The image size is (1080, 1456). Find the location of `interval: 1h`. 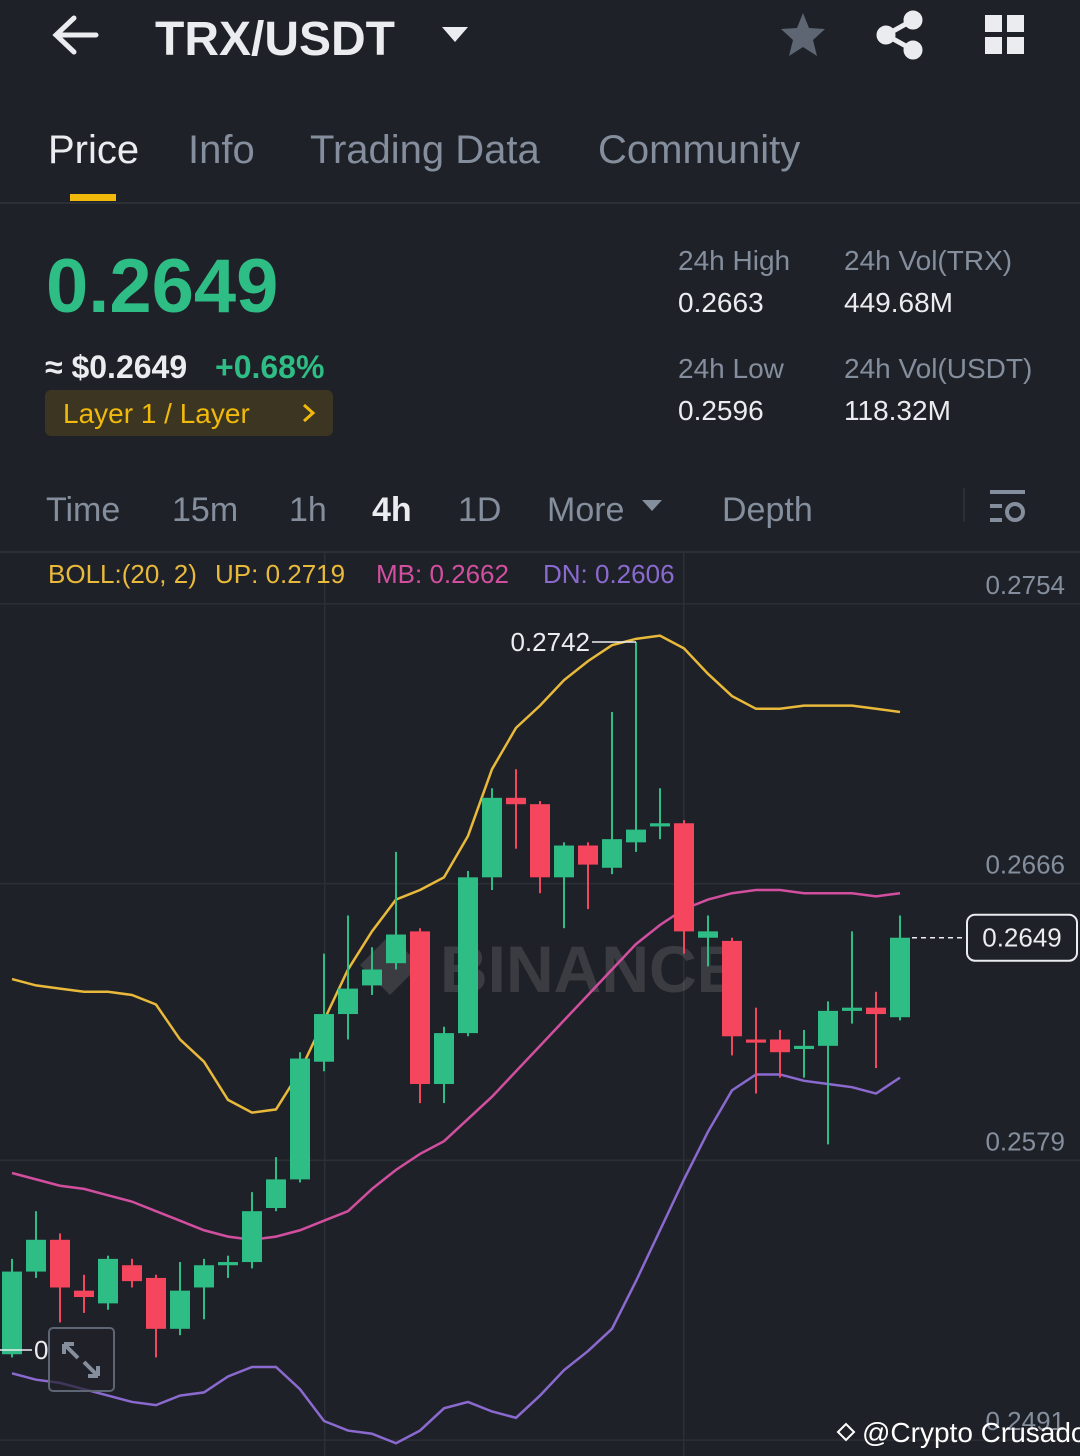

interval: 1h is located at coordinates (308, 510).